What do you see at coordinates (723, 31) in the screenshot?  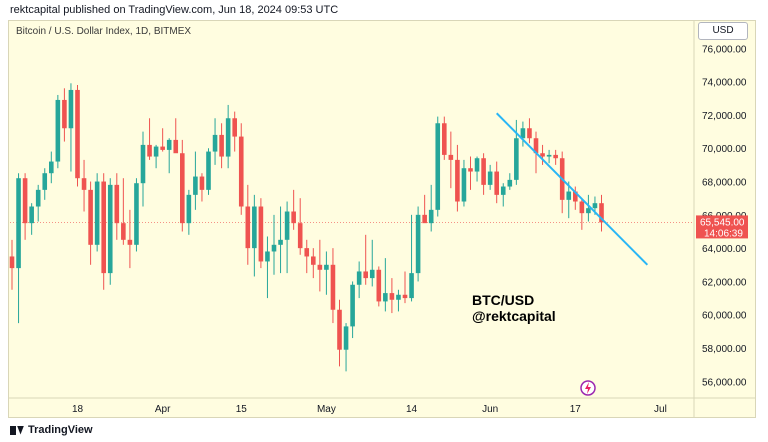 I see `currency-button: USD` at bounding box center [723, 31].